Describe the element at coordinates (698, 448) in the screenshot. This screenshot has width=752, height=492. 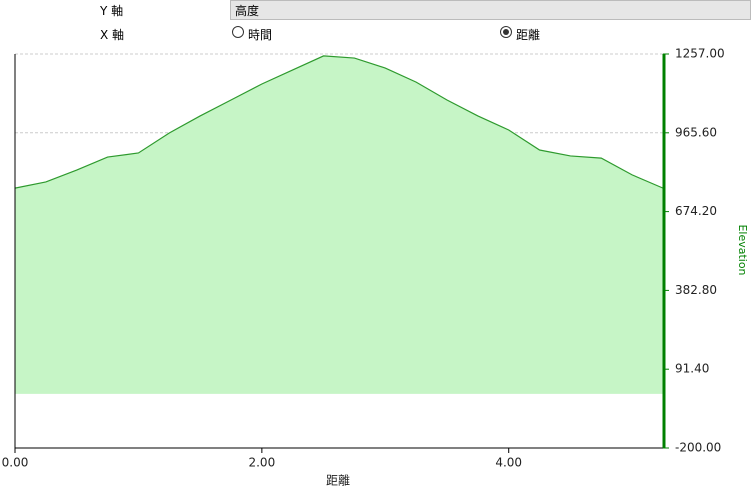
I see `y-tick-label: -200.00` at that location.